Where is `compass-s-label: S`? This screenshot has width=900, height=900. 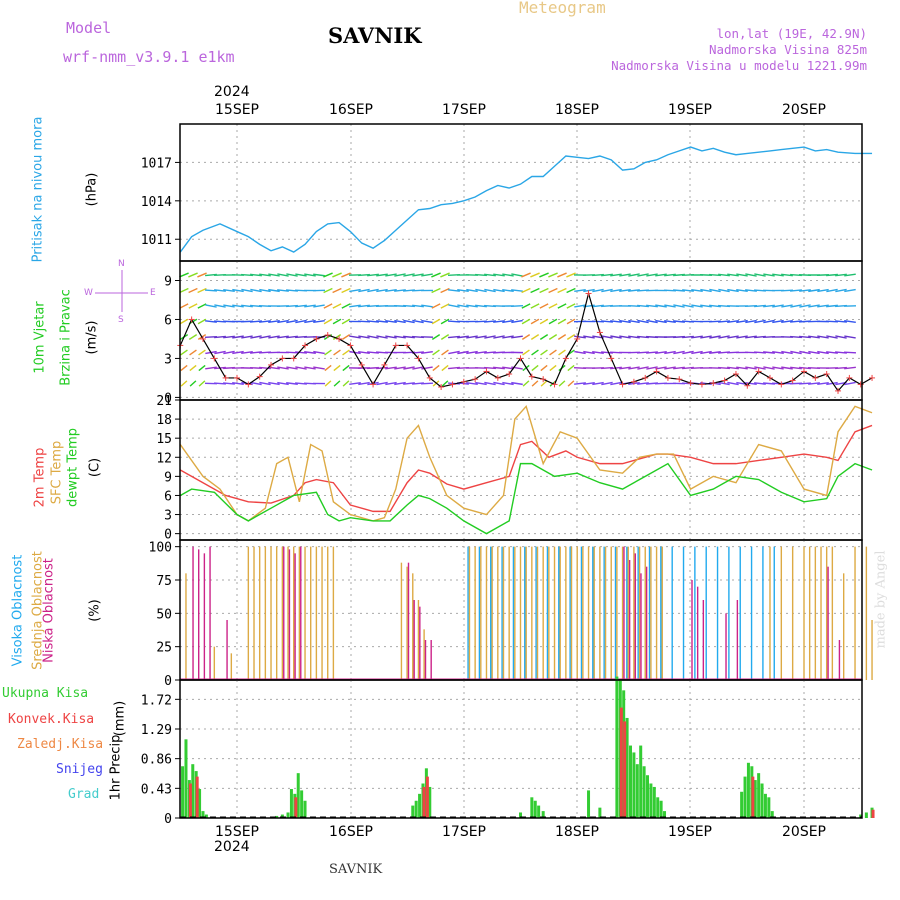
compass-s-label: S is located at coordinates (121, 320).